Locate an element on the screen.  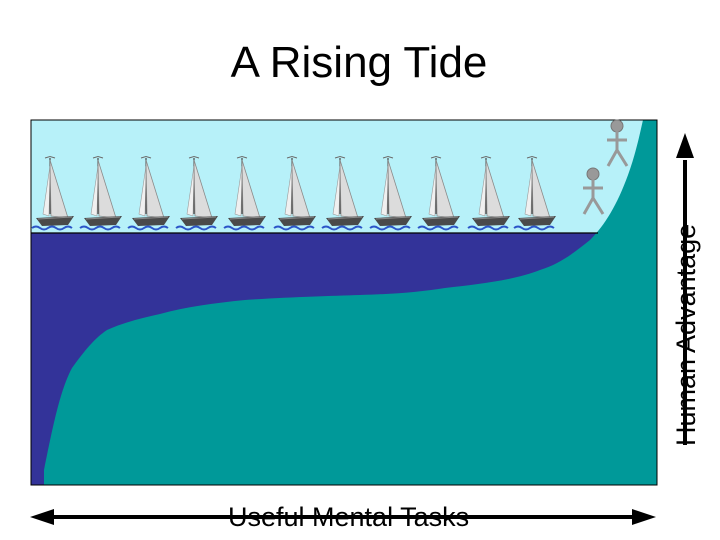
x-axis-arrow is located at coordinates (343, 517).